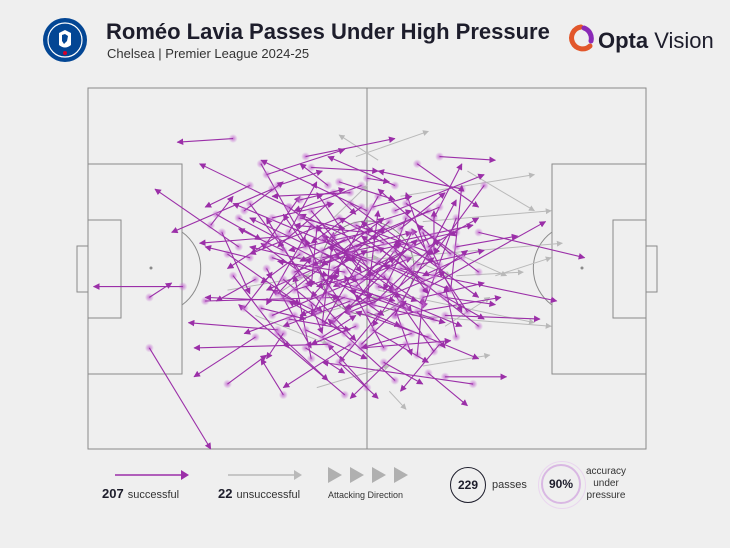  Describe the element at coordinates (368, 475) in the screenshot. I see `attacking-direction-icon` at that location.